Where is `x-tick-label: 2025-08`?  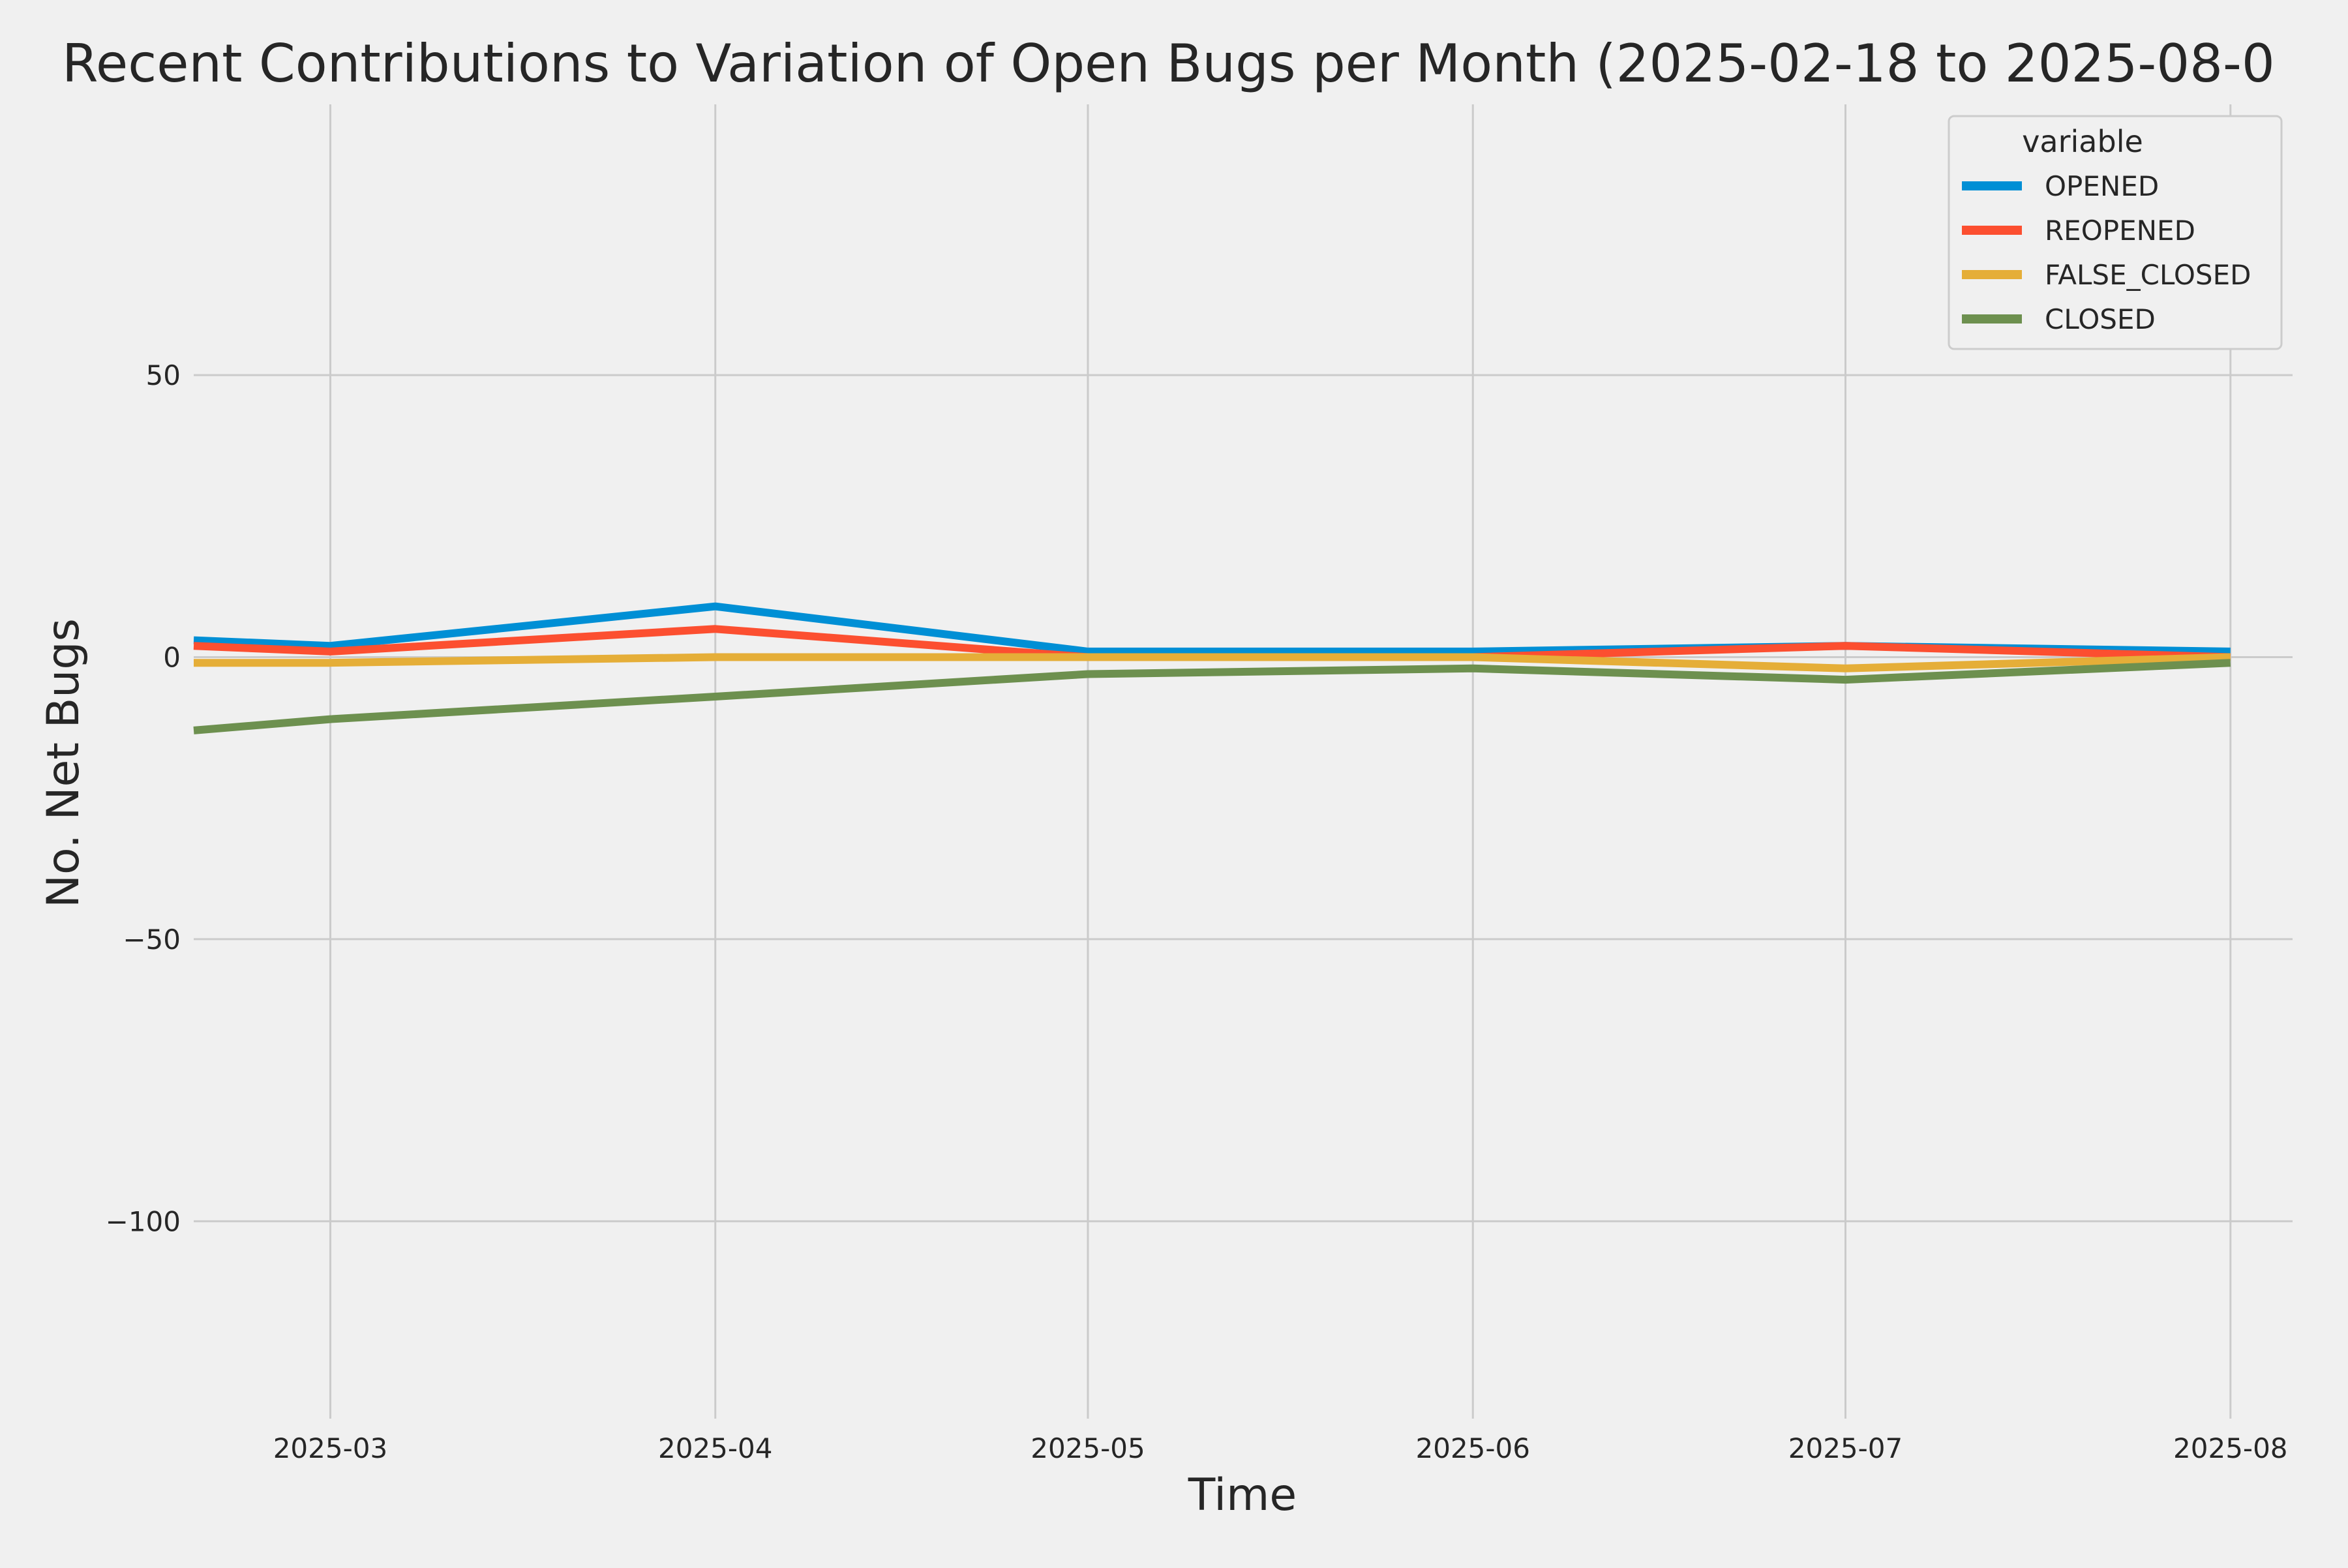
x-tick-label: 2025-08 is located at coordinates (2231, 1448).